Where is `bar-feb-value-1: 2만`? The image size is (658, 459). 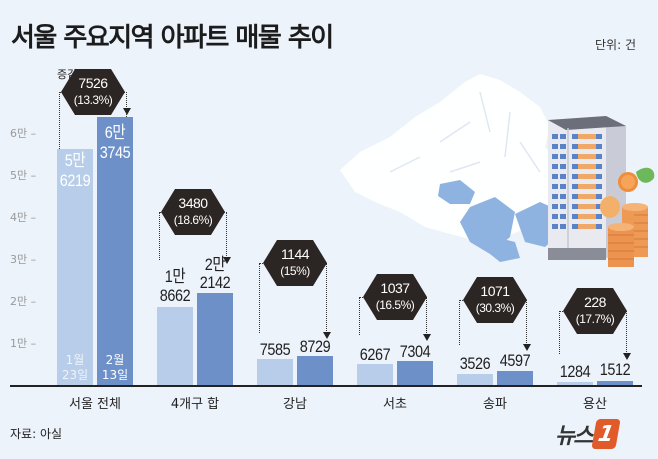 bar-feb-value-1: 2만 is located at coordinates (215, 264).